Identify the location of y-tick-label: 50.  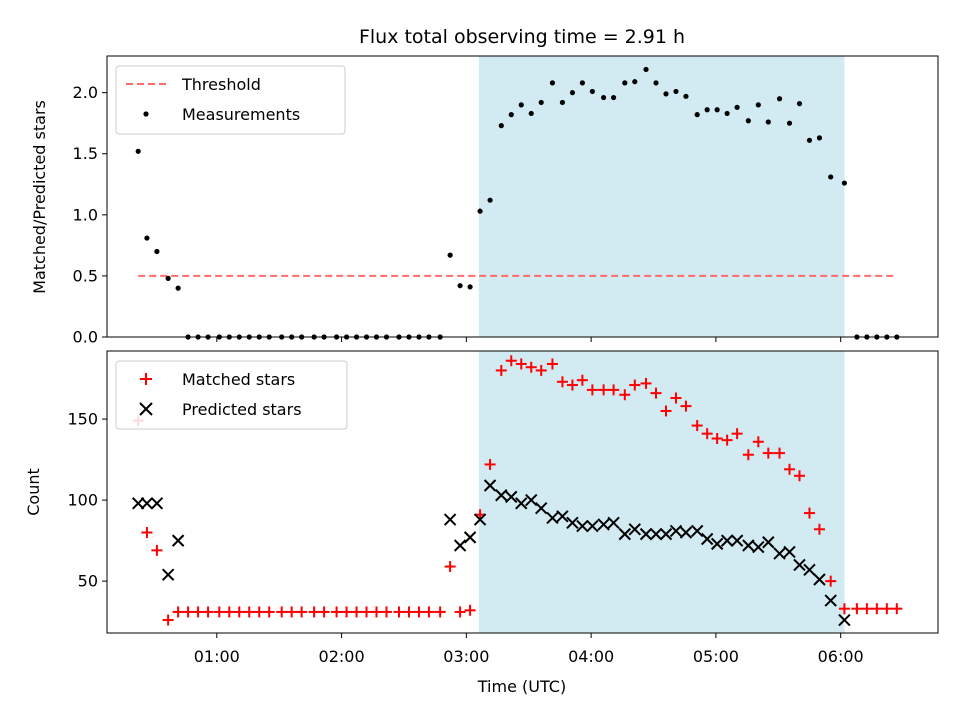
(88, 581).